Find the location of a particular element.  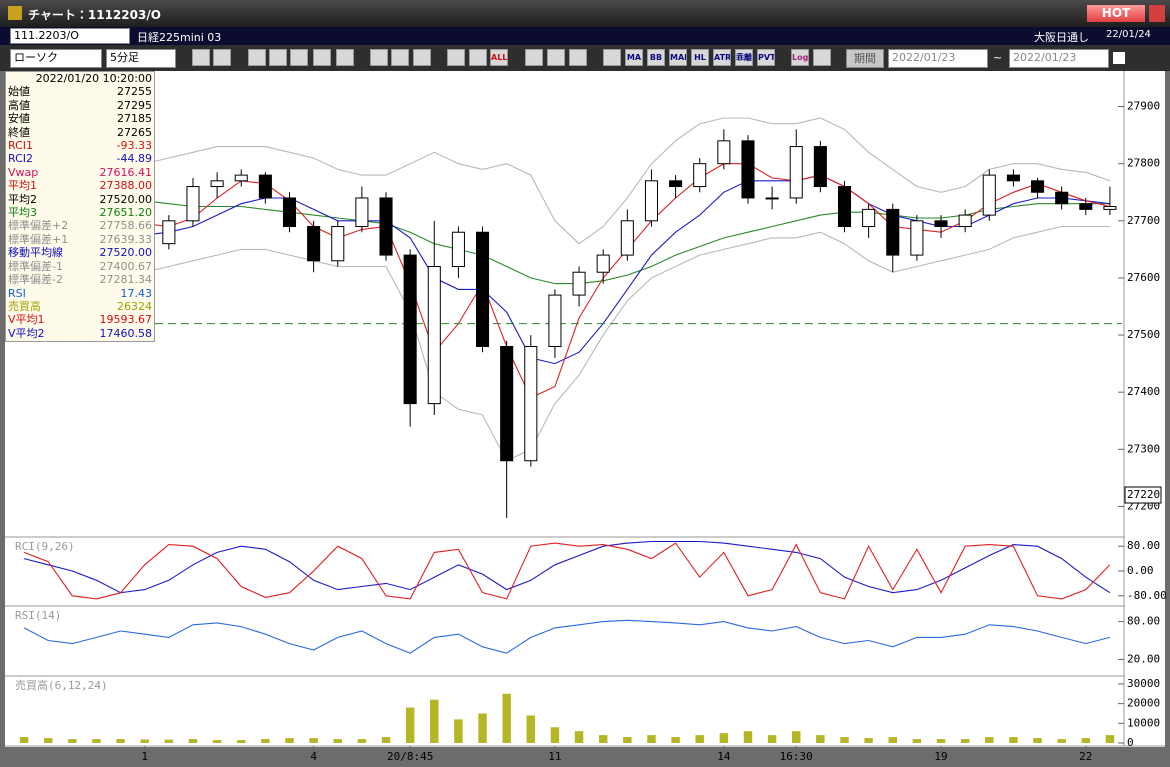

y-tick-label: 20000 is located at coordinates (1143, 703).